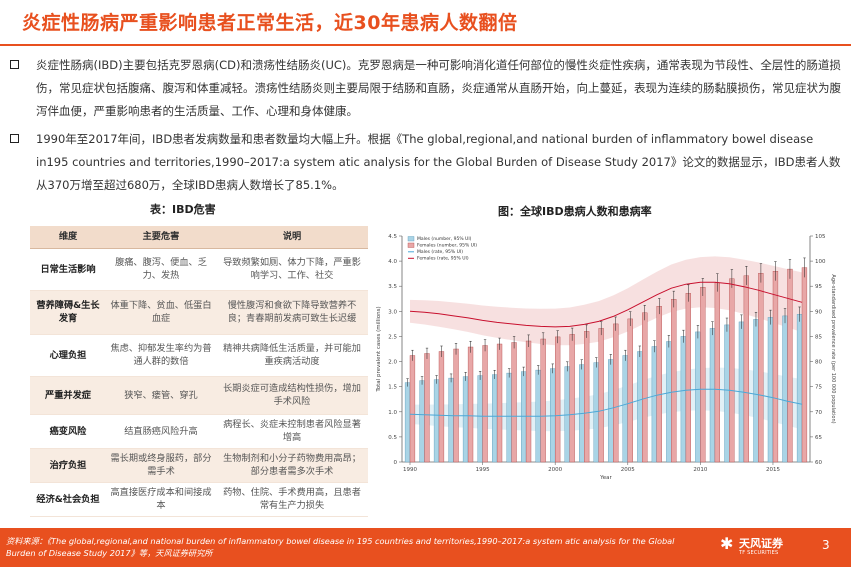  What do you see at coordinates (628, 470) in the screenshot?
I see `x-tick-label: 2005` at bounding box center [628, 470].